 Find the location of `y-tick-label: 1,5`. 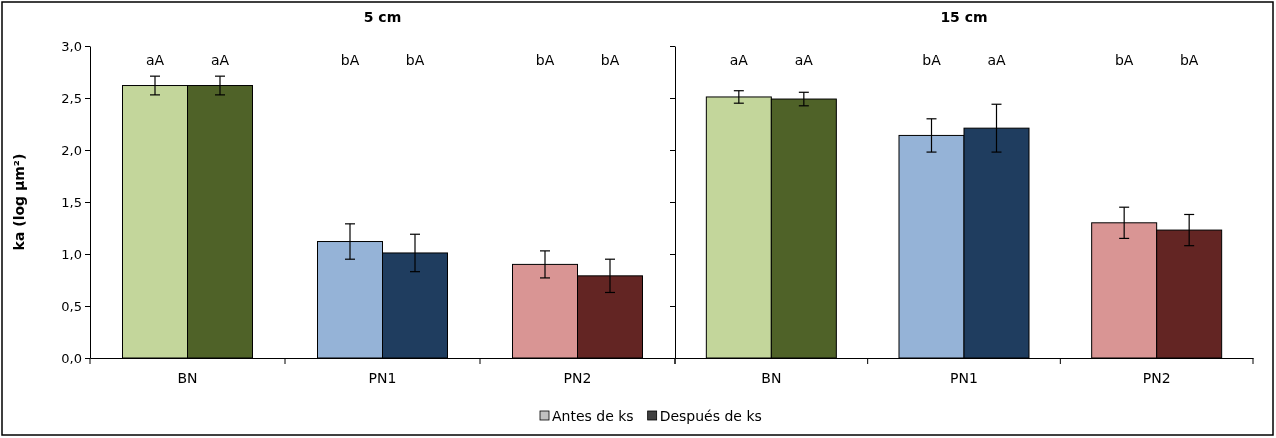

y-tick-label: 1,5 is located at coordinates (71, 202).